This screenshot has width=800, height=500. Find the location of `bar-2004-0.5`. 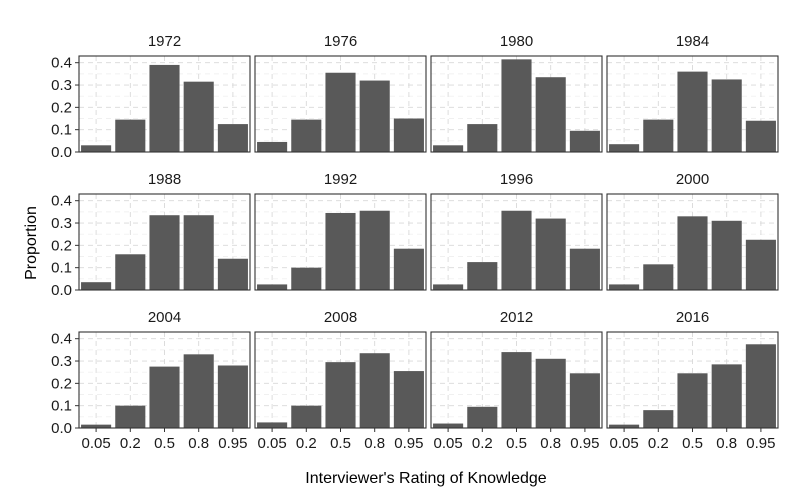

bar-2004-0.5 is located at coordinates (164, 397).